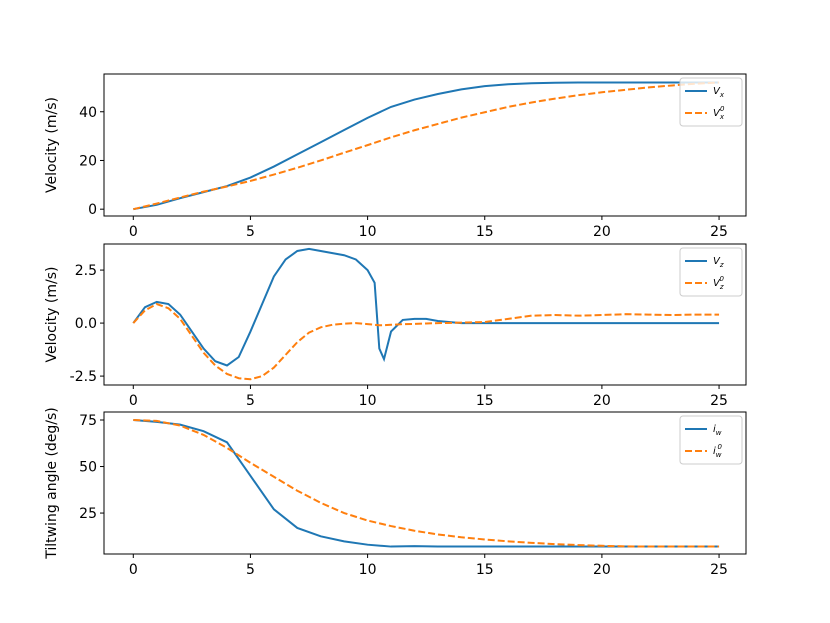  Describe the element at coordinates (718, 262) in the screenshot. I see `legend-label: Vz` at that location.